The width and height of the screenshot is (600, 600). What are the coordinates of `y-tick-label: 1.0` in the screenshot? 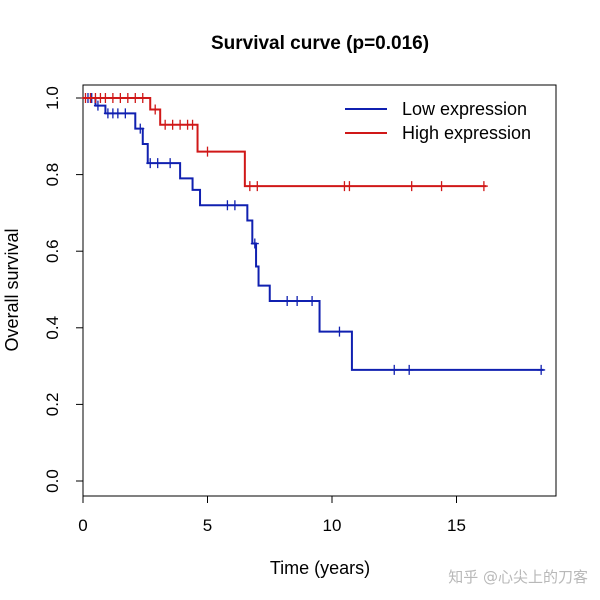 It's located at (52, 98).